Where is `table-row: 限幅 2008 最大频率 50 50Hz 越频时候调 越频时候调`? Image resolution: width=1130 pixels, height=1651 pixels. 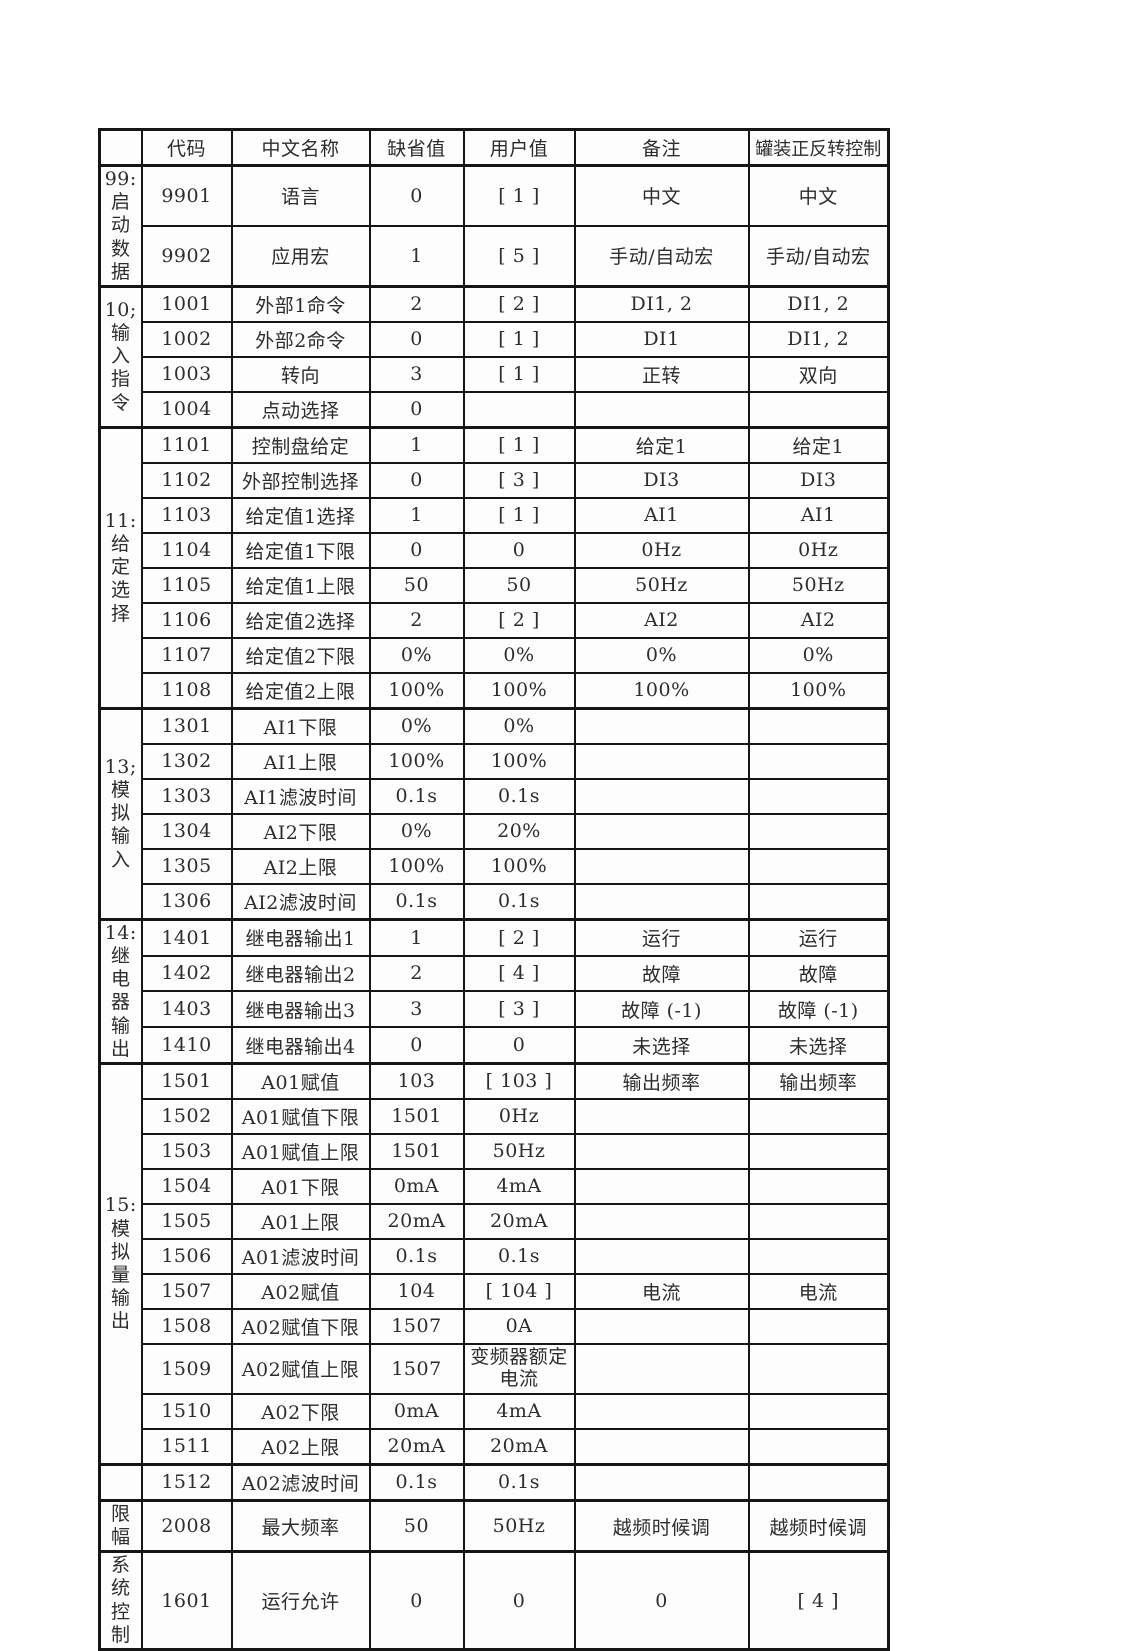
table-row: 限幅 2008 最大频率 50 50Hz 越频时候调 越频时候调 is located at coordinates (494, 1525).